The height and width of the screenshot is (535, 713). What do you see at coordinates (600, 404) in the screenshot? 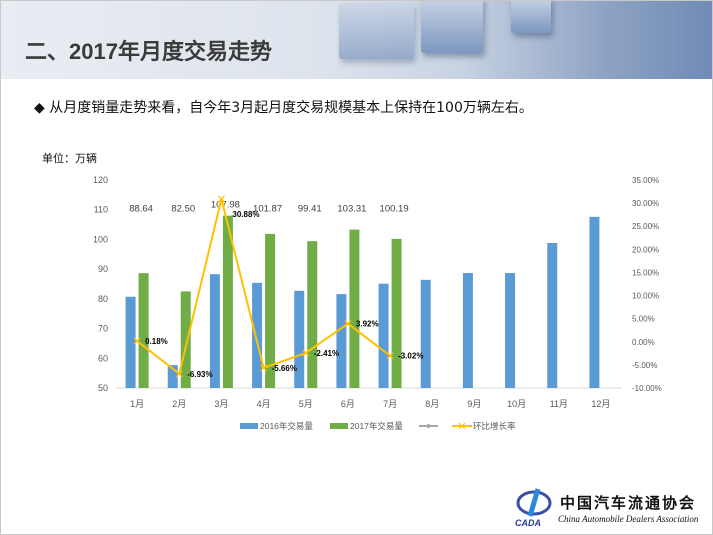
I see `x-tick-label: 12月` at bounding box center [600, 404].